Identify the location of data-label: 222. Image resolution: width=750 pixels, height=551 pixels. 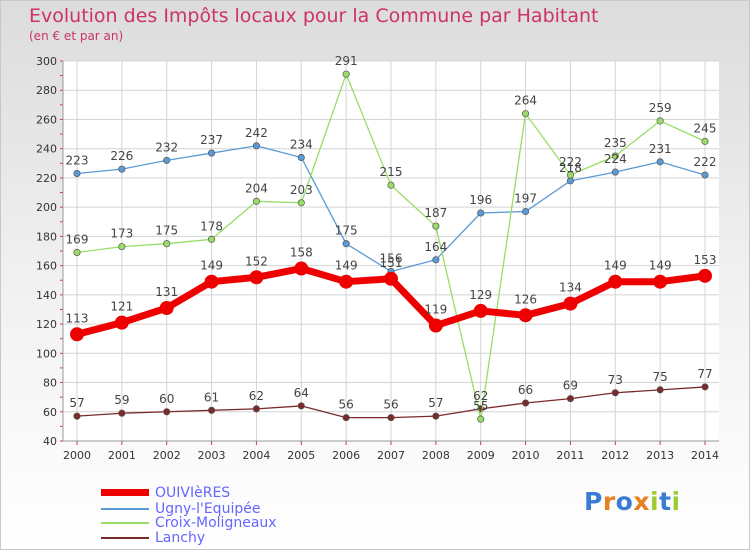
(705, 162).